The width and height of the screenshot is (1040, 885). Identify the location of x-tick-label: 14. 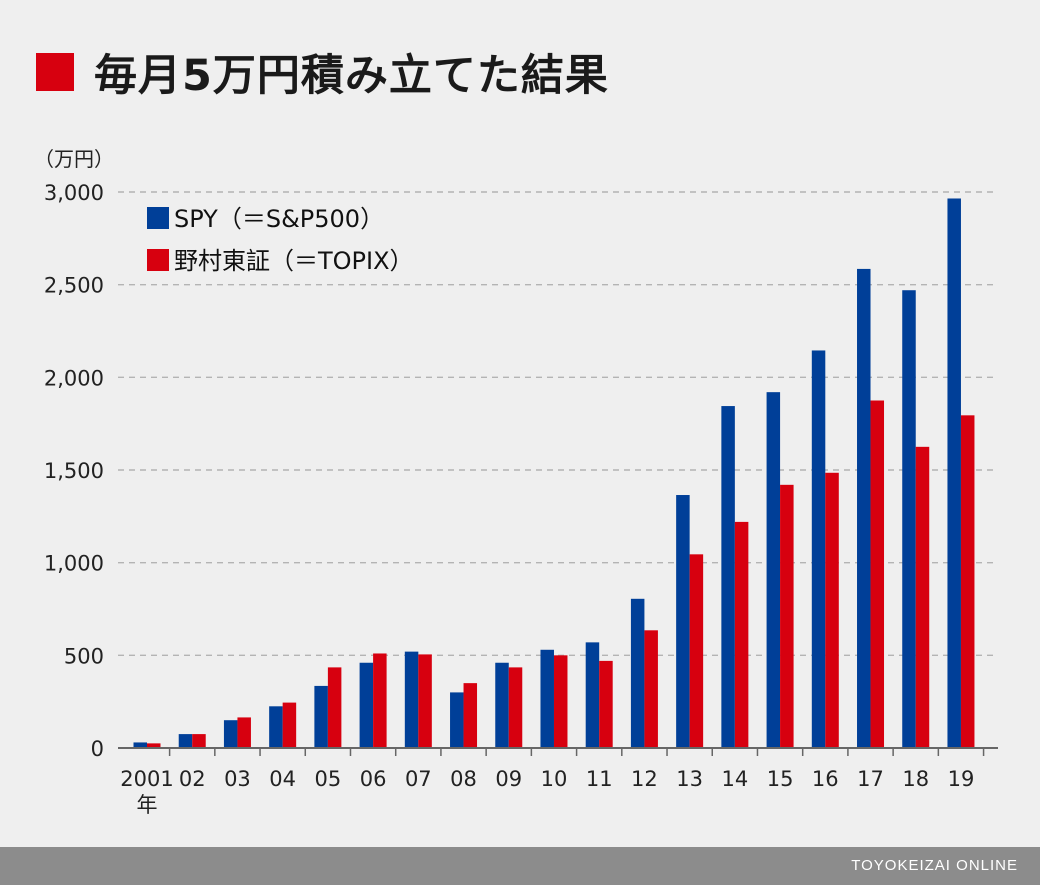
(734, 779).